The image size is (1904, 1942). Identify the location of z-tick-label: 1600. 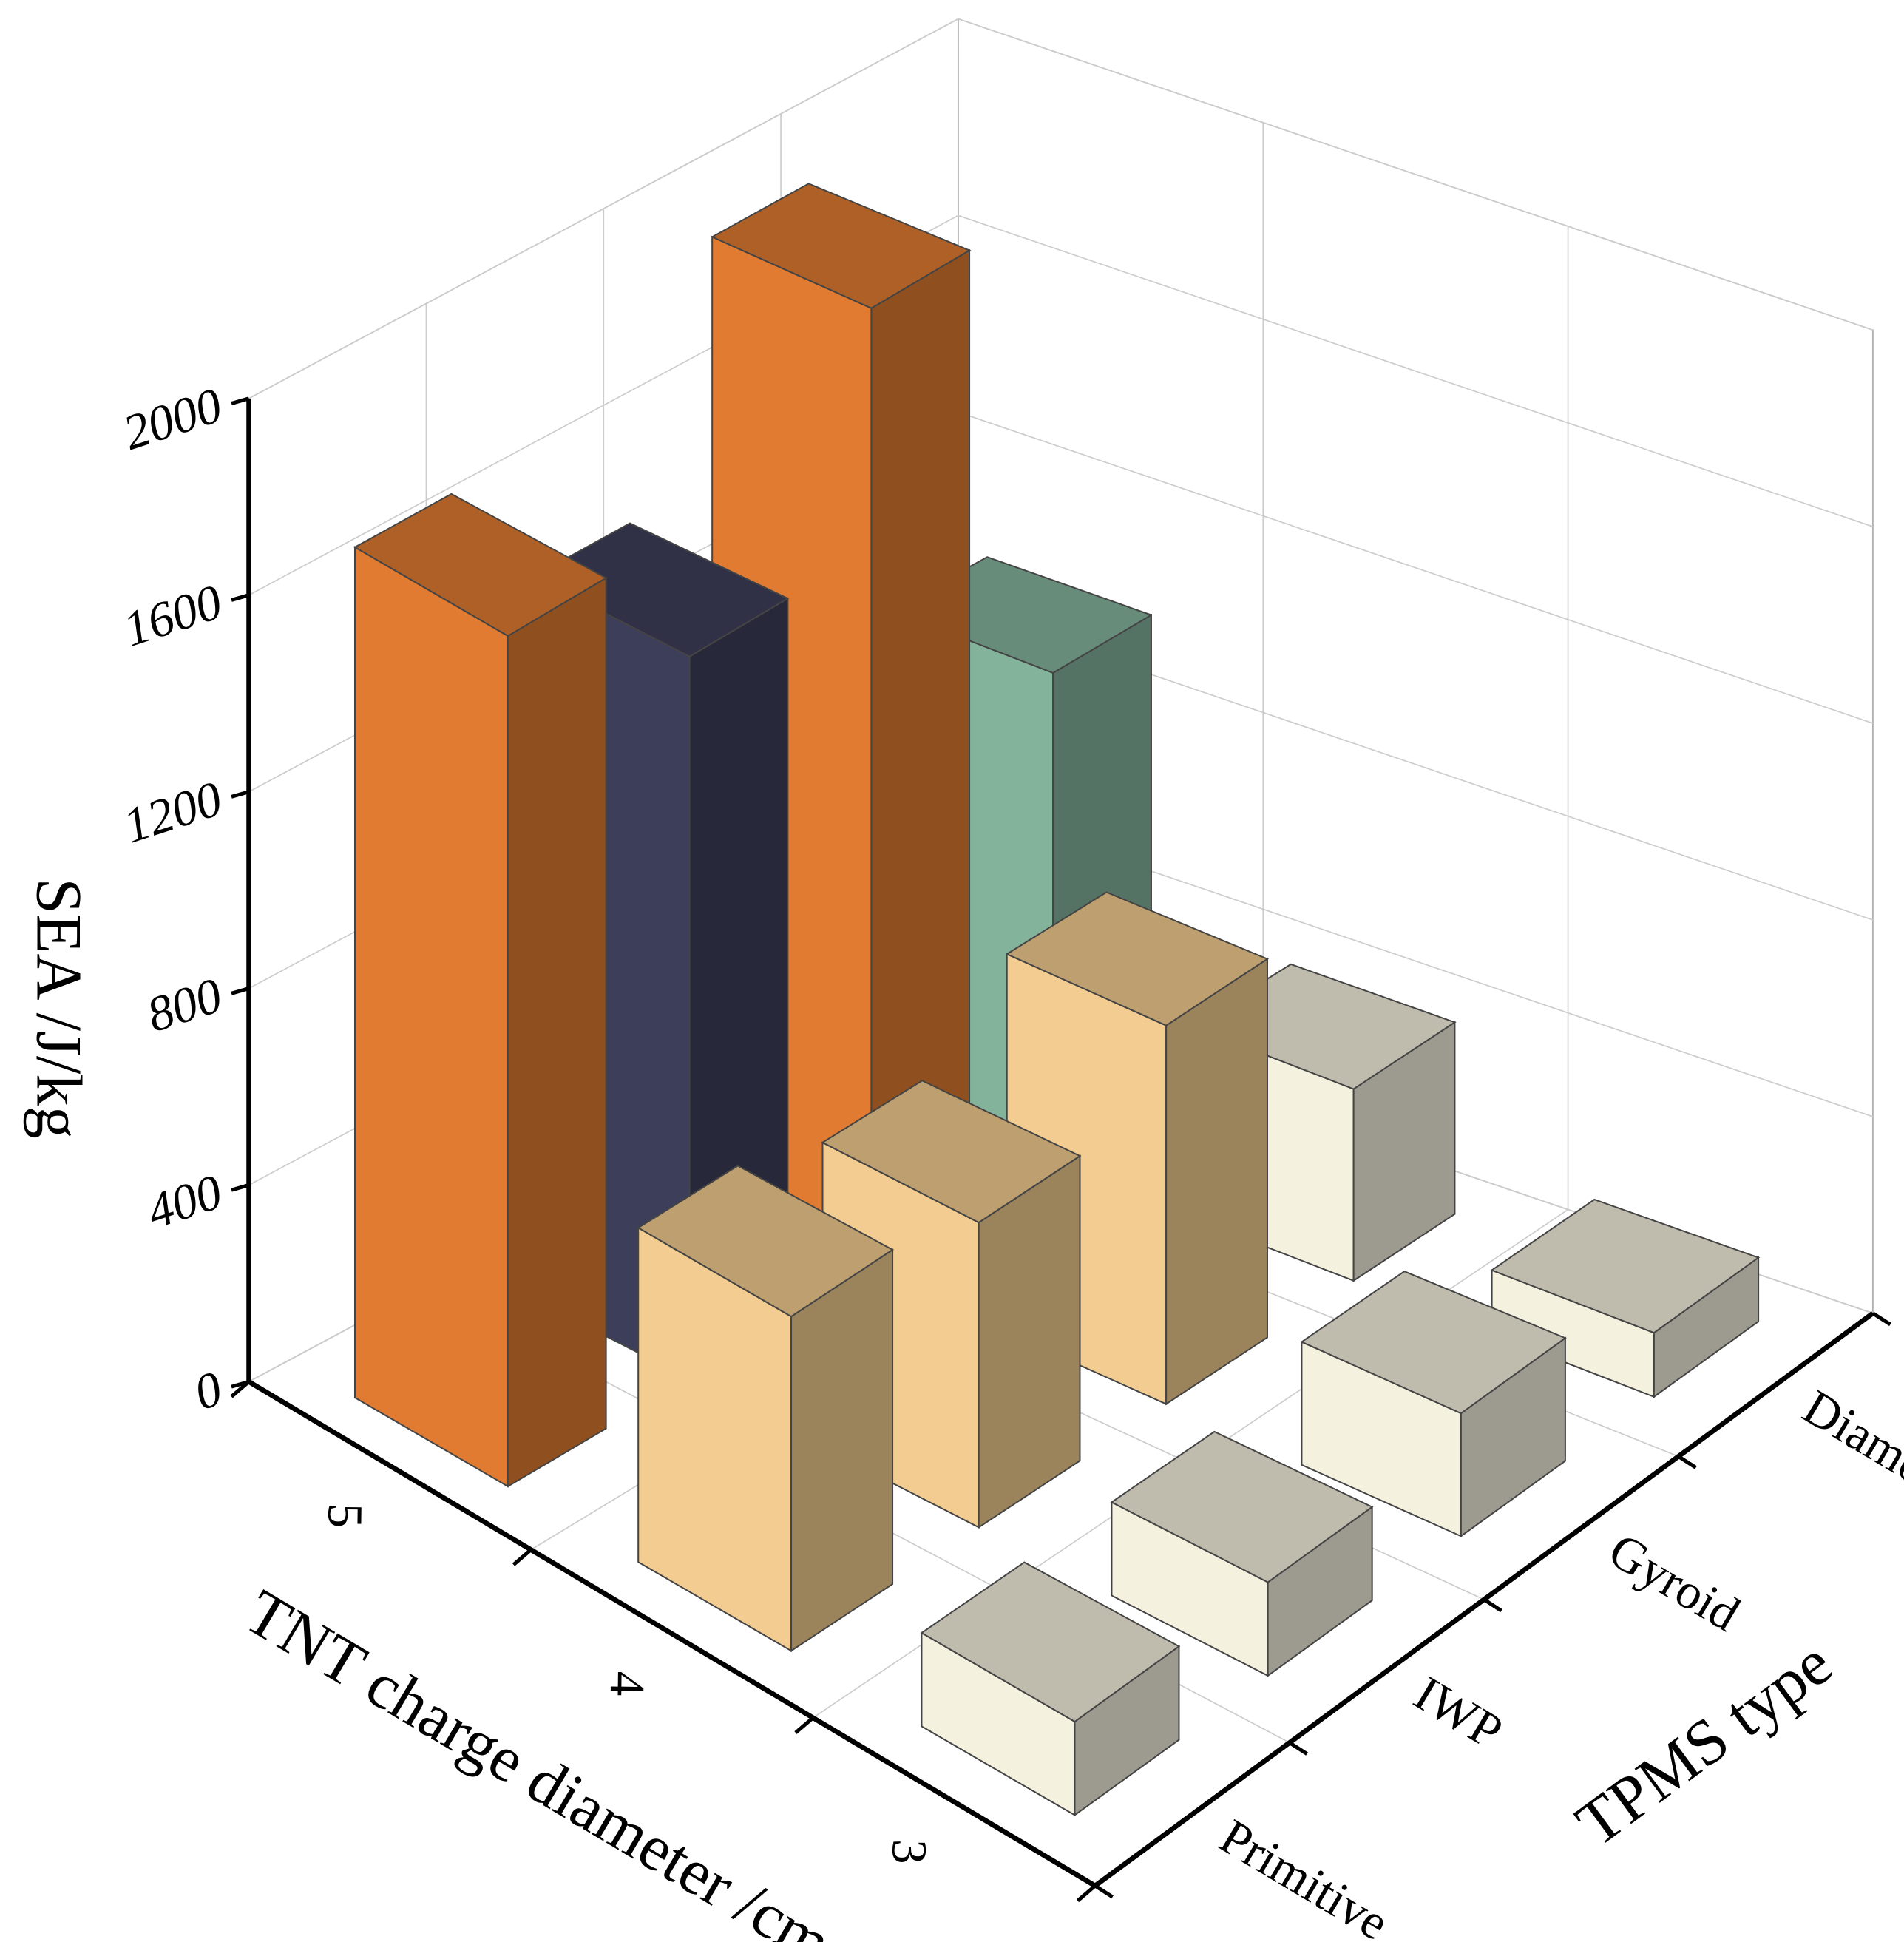
(172, 615).